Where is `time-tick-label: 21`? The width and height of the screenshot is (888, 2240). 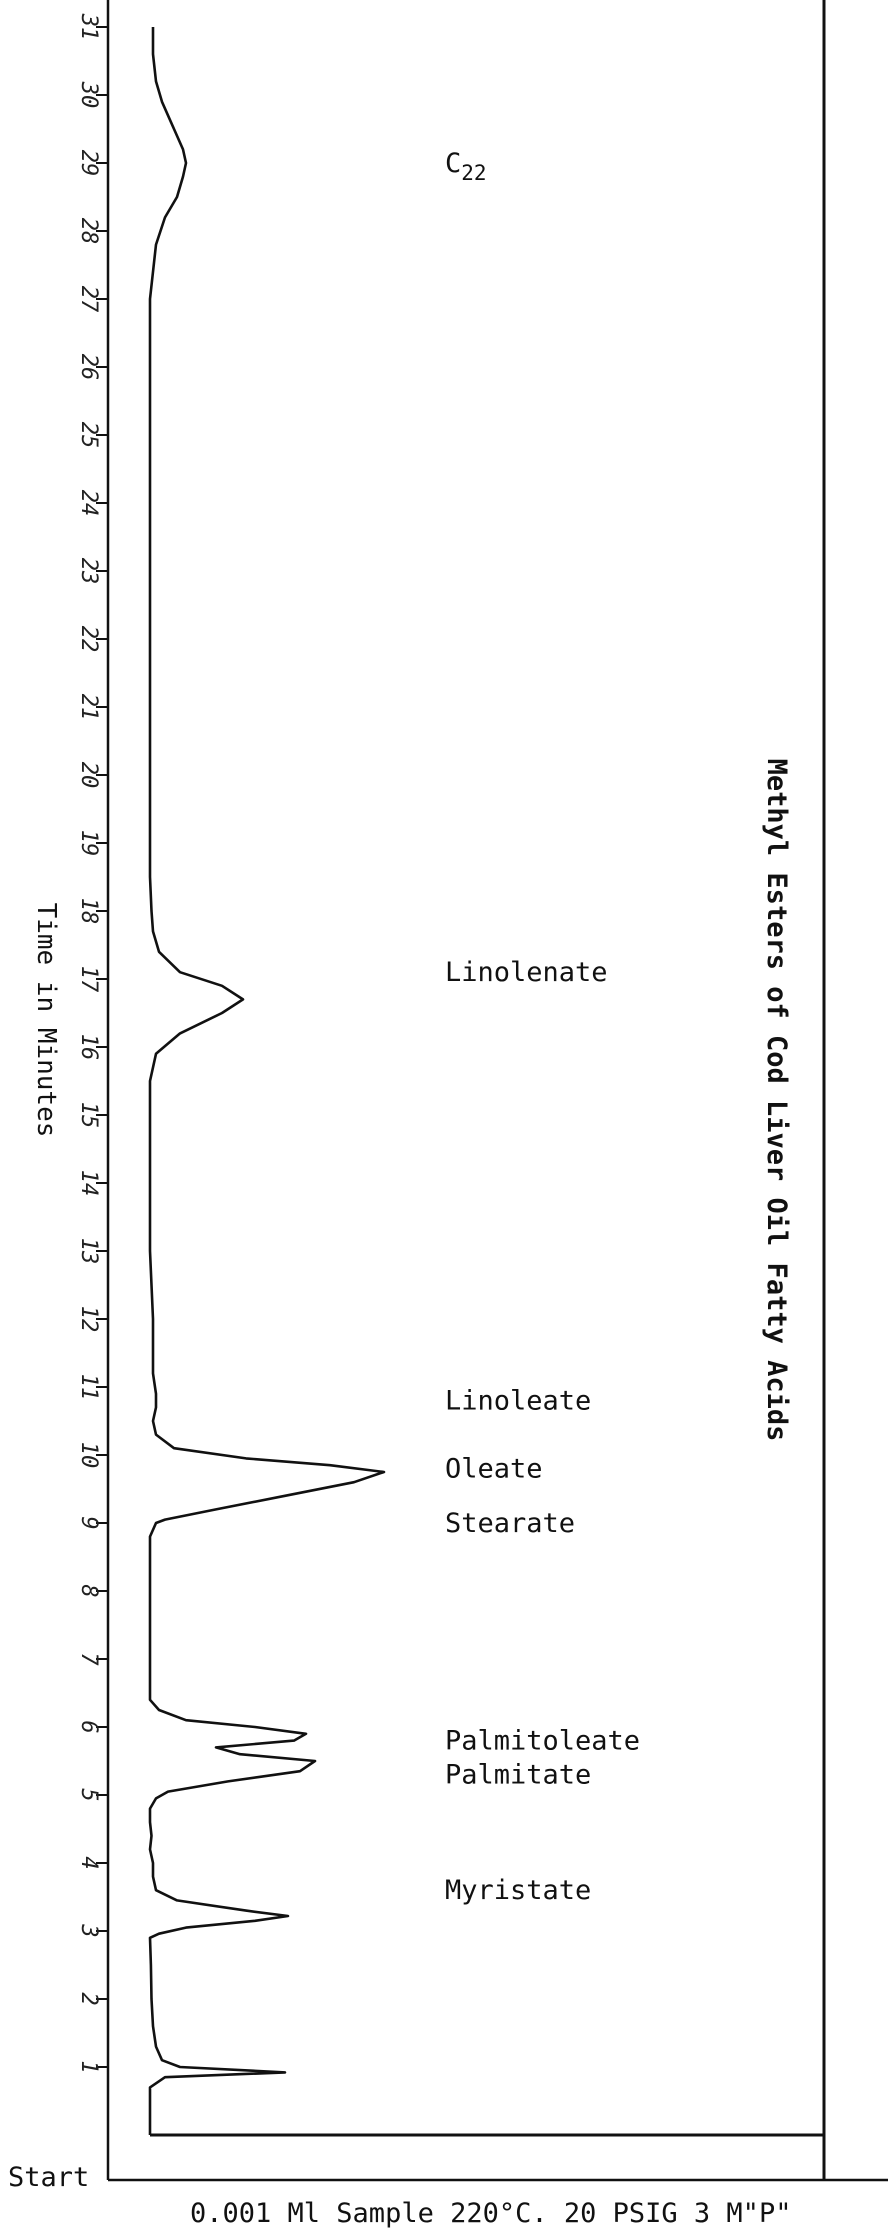 time-tick-label: 21 is located at coordinates (88, 707).